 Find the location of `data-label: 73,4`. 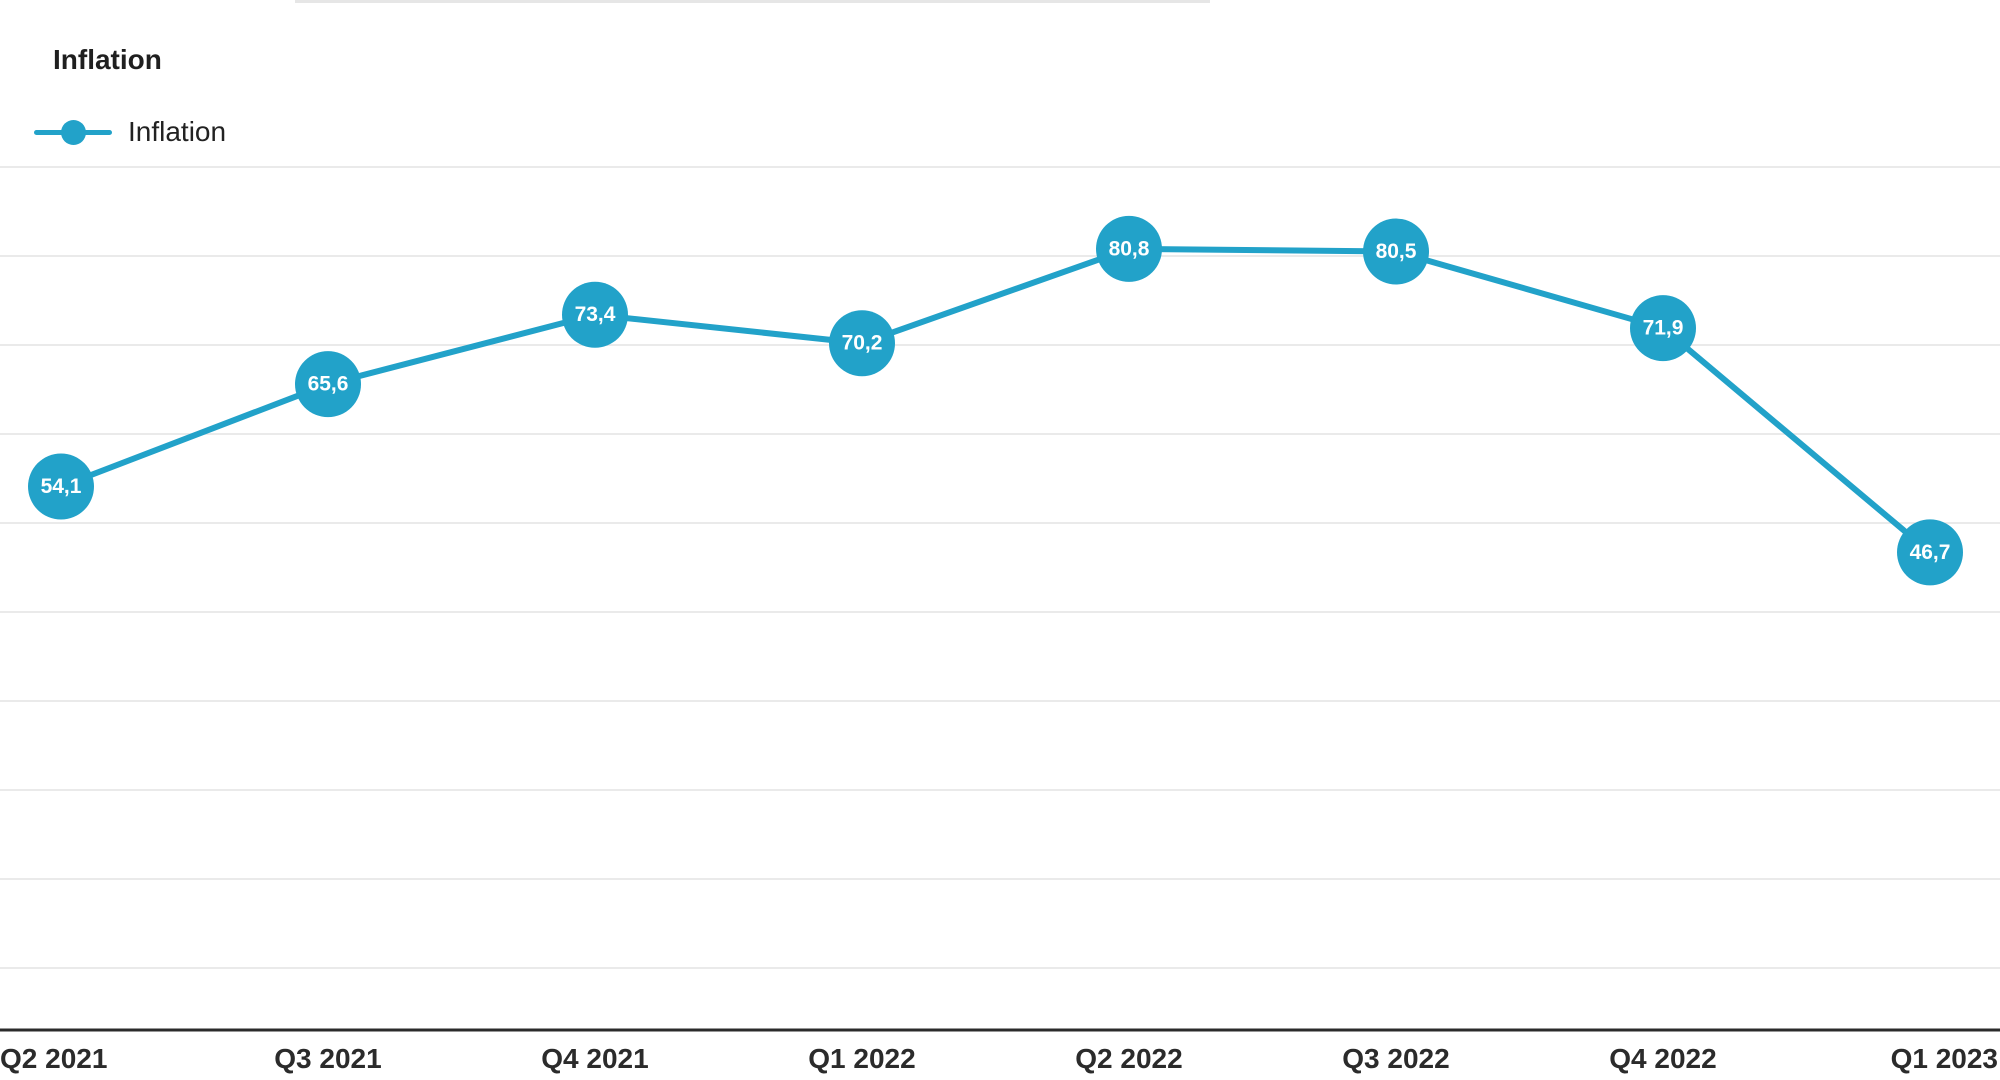

data-label: 73,4 is located at coordinates (595, 314).